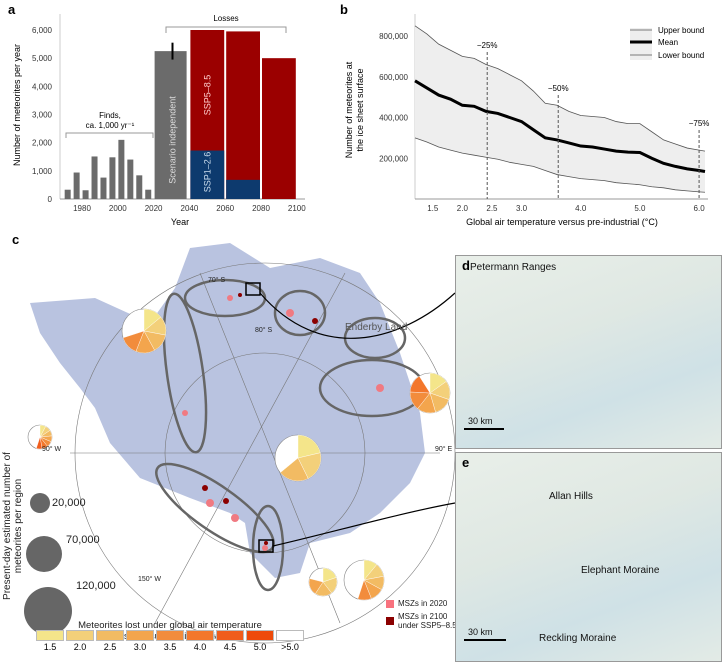 Image resolution: width=722 pixels, height=663 pixels. Describe the element at coordinates (140, 647) in the screenshot. I see `colorbar-label: 3.0` at that location.